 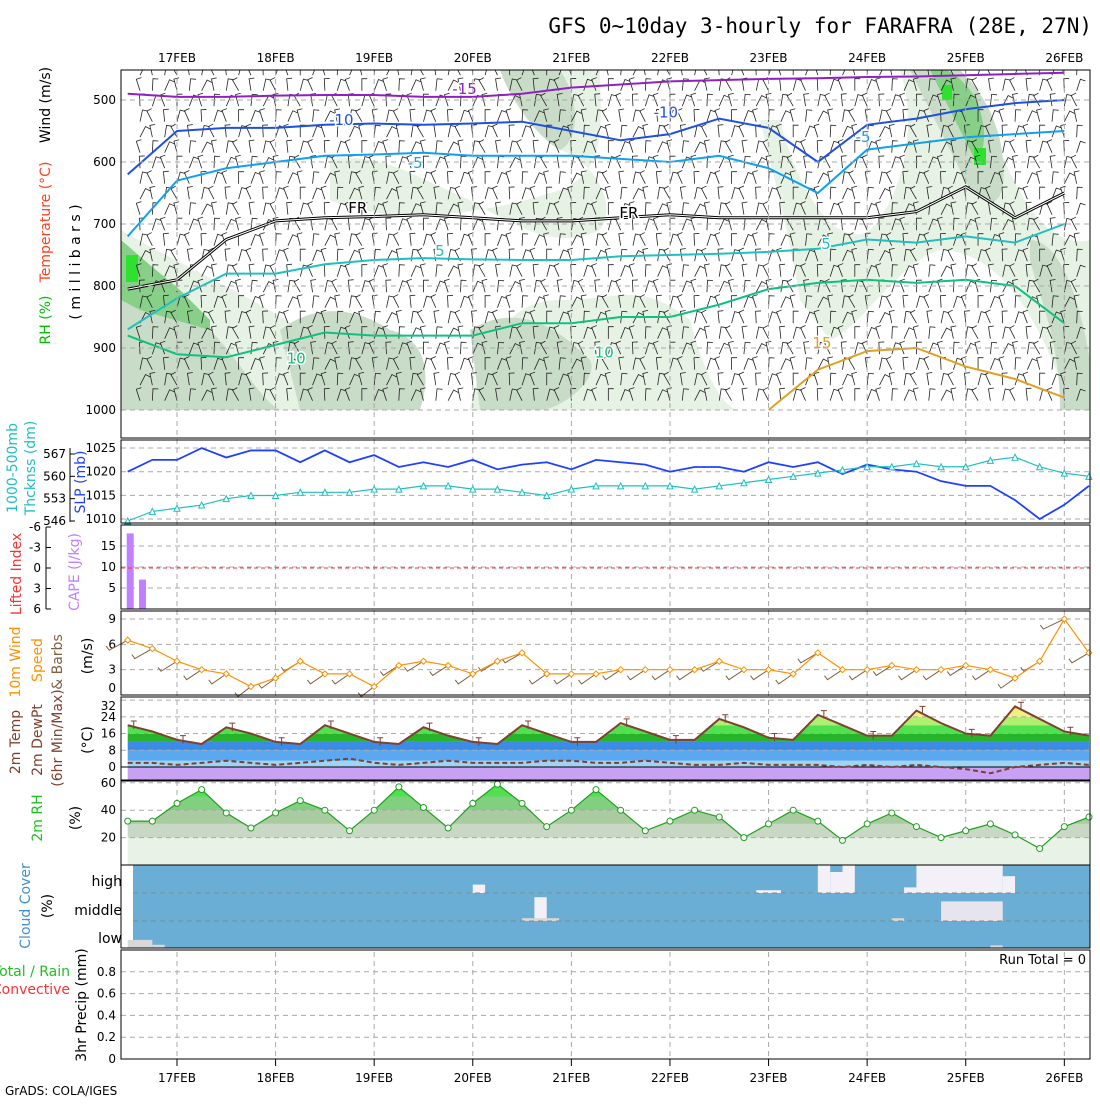 What do you see at coordinates (76, 261) in the screenshot?
I see `axis-title-upper: ( m i l l i b a r s )` at bounding box center [76, 261].